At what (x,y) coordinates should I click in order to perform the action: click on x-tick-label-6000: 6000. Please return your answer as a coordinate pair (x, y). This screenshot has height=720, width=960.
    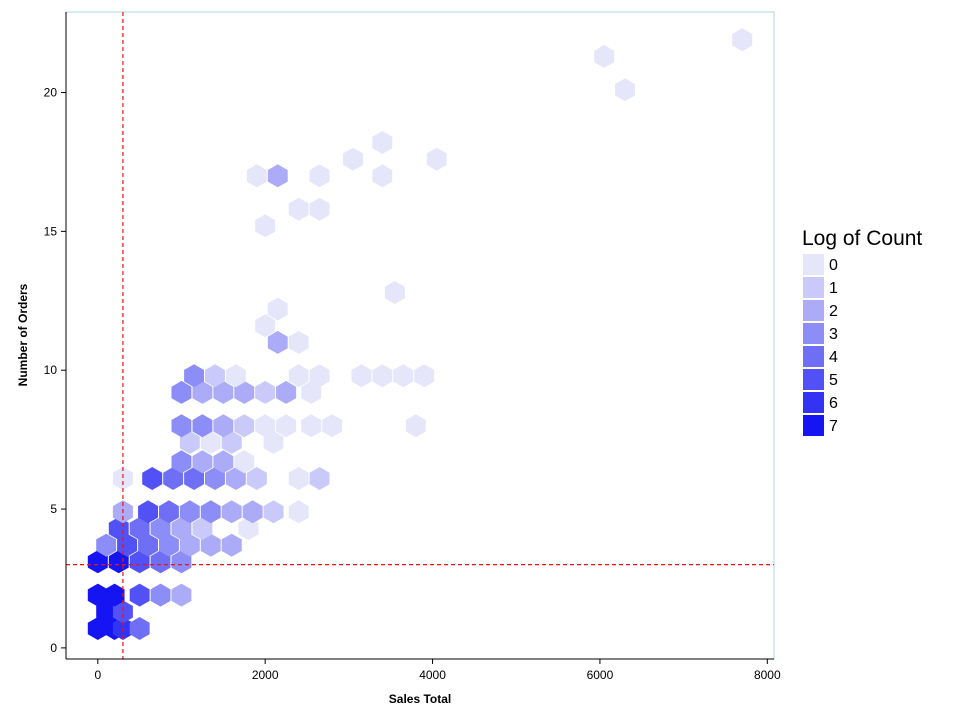
    Looking at the image, I should click on (600, 675).